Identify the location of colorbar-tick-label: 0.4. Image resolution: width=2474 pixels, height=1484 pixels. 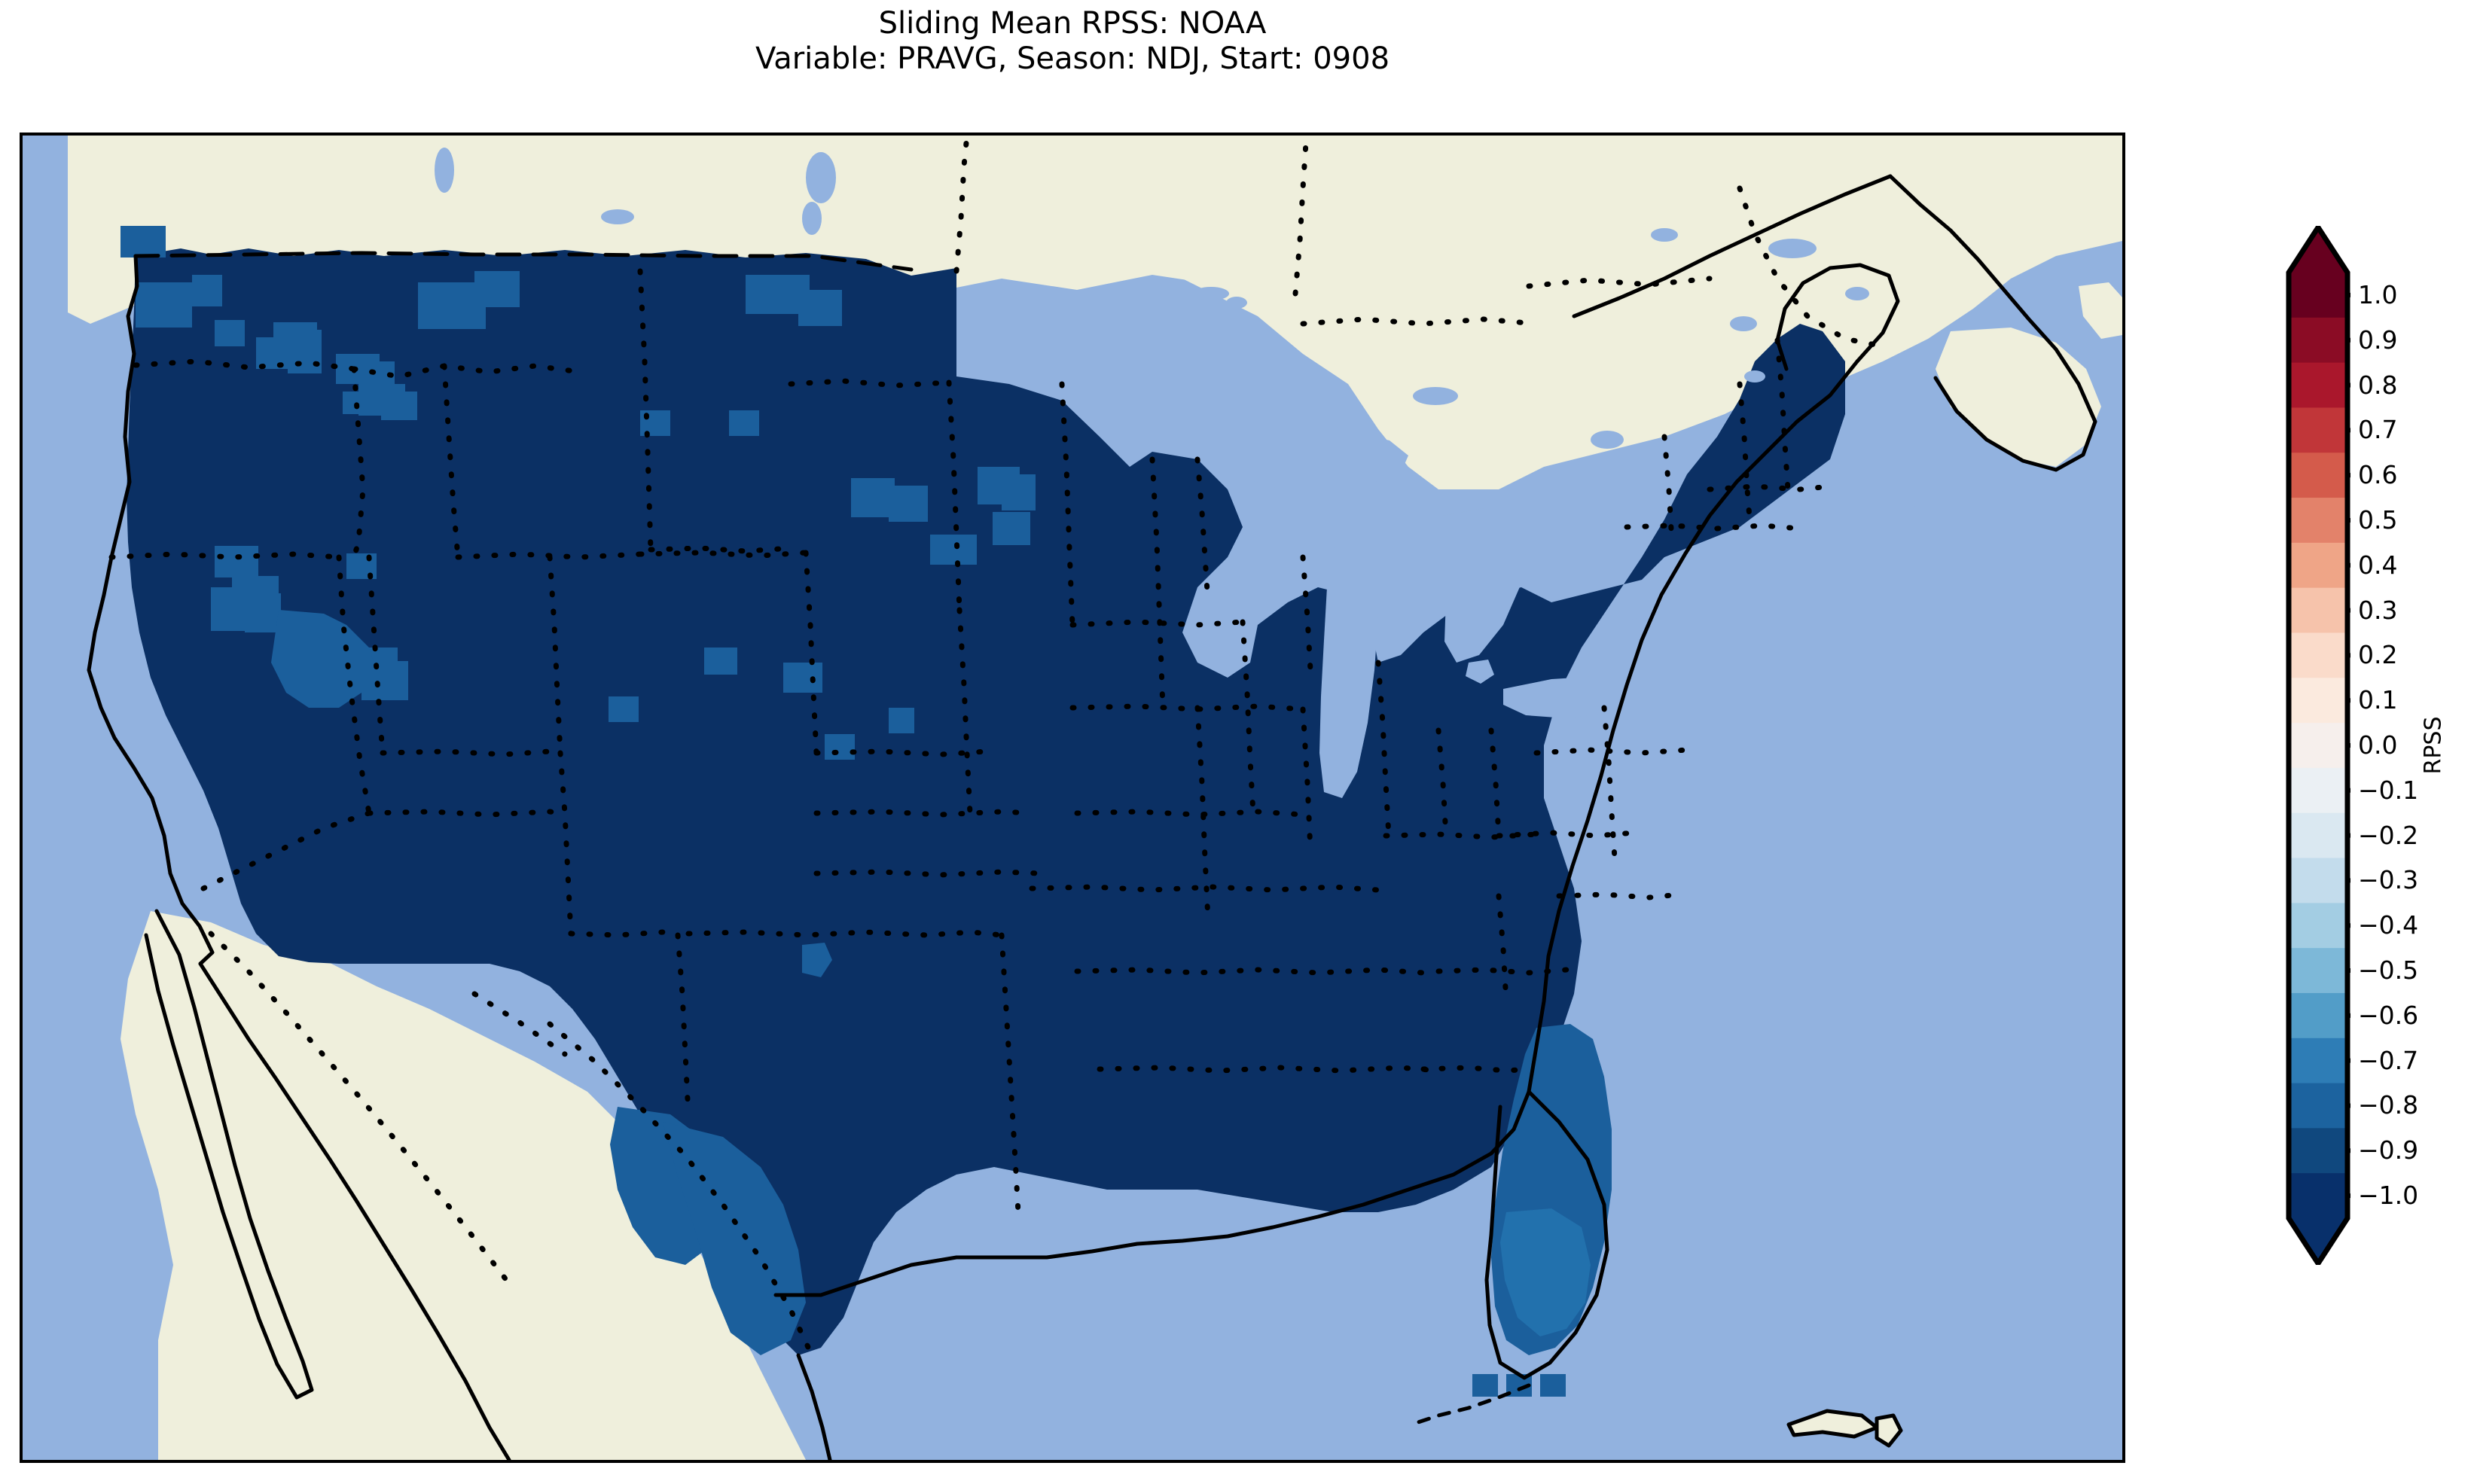
(2378, 565).